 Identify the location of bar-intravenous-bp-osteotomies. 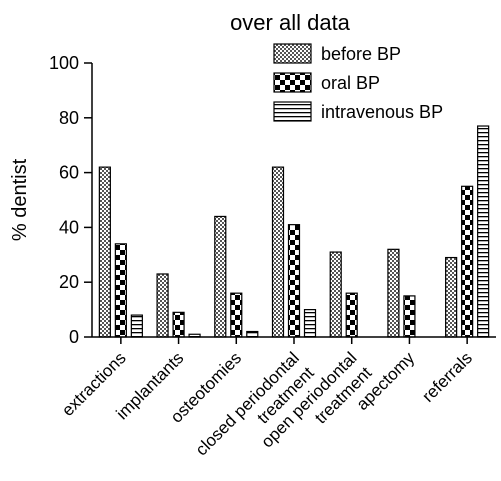
(252, 334).